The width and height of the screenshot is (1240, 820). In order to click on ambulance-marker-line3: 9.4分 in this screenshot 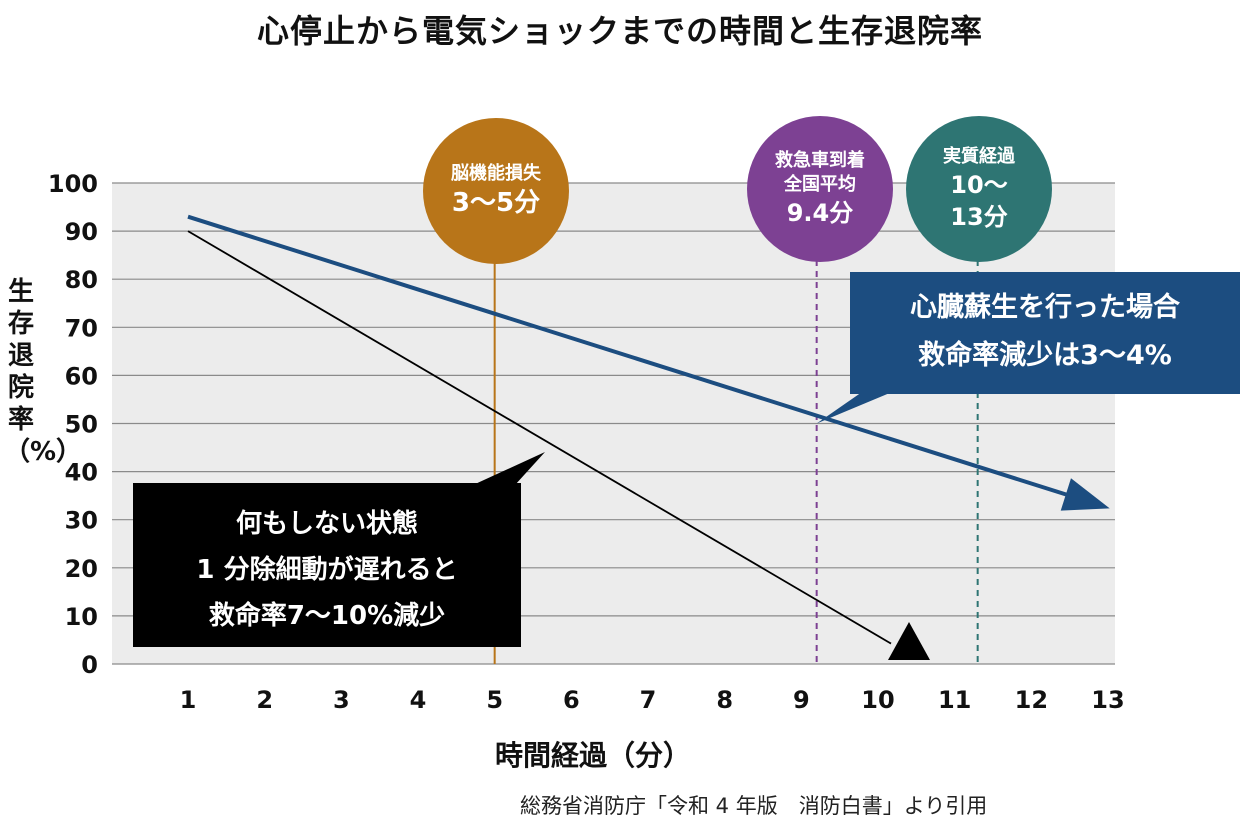, I will do `click(820, 213)`.